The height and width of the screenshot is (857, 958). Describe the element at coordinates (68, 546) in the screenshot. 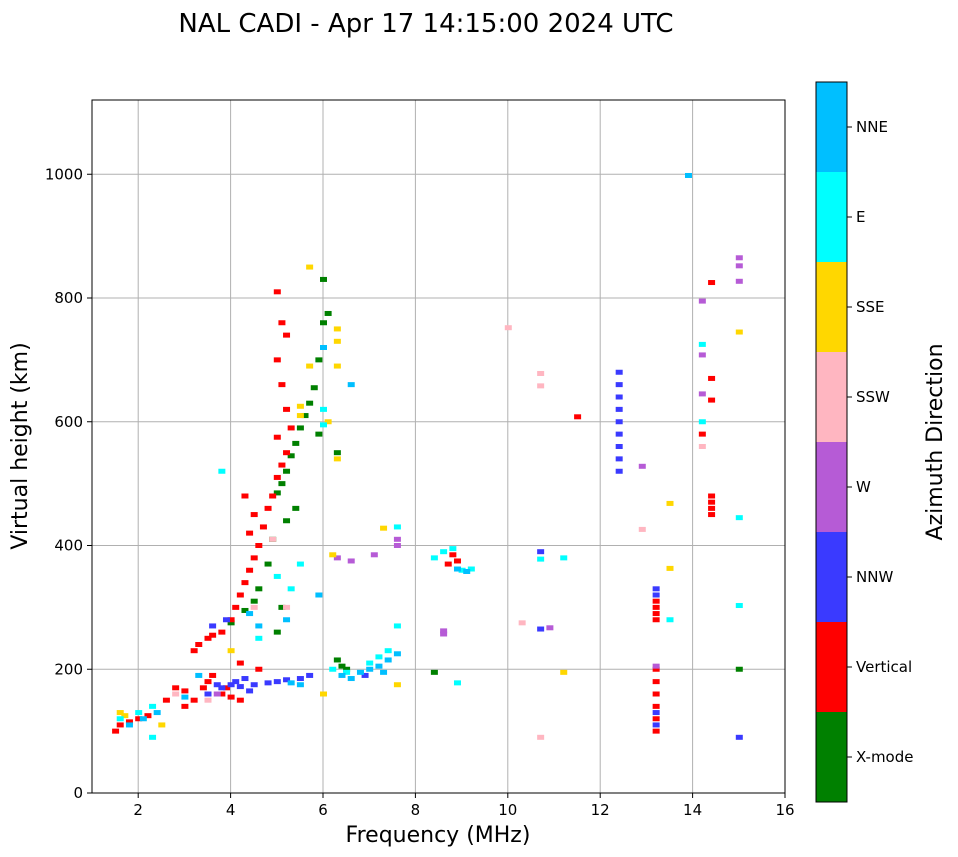

I see `y-tick-label: 400` at that location.